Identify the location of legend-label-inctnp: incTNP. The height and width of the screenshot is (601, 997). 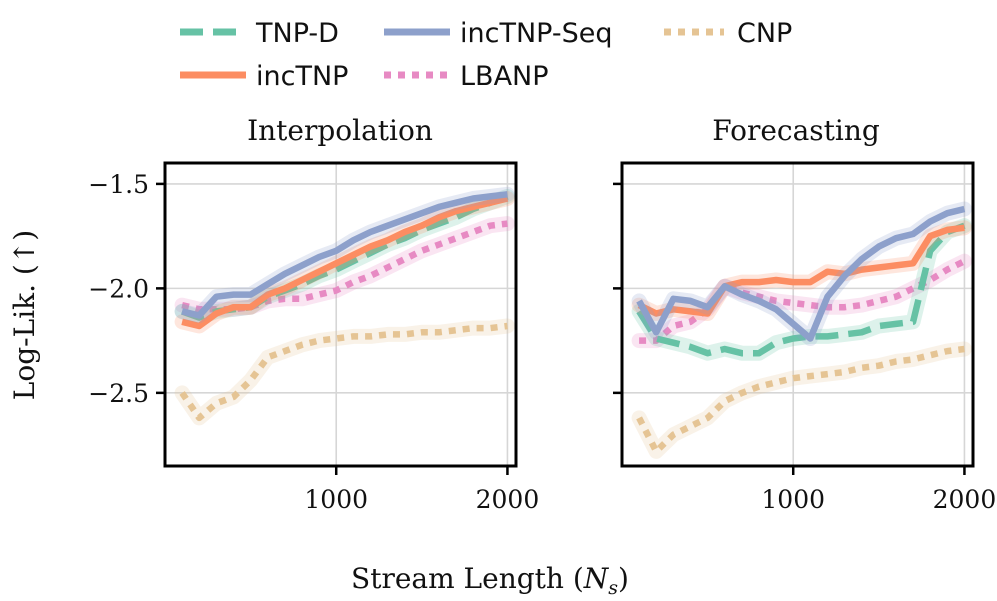
(302, 76).